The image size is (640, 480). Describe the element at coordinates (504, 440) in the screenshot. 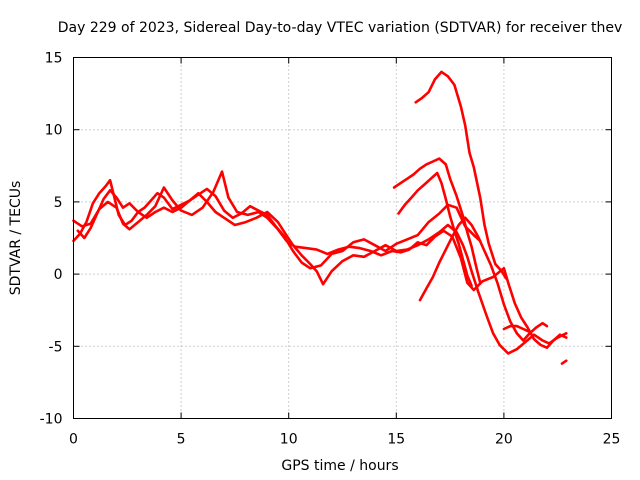

I see `x-tick-label: 20` at that location.